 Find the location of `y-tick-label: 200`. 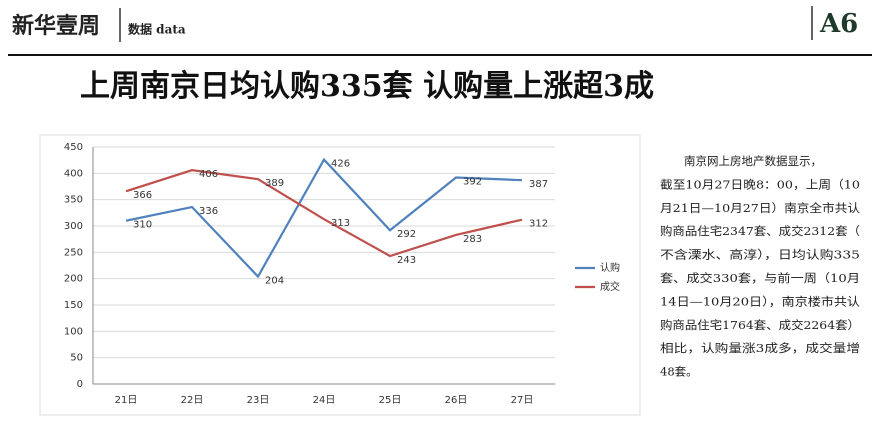

y-tick-label: 200 is located at coordinates (73, 279).